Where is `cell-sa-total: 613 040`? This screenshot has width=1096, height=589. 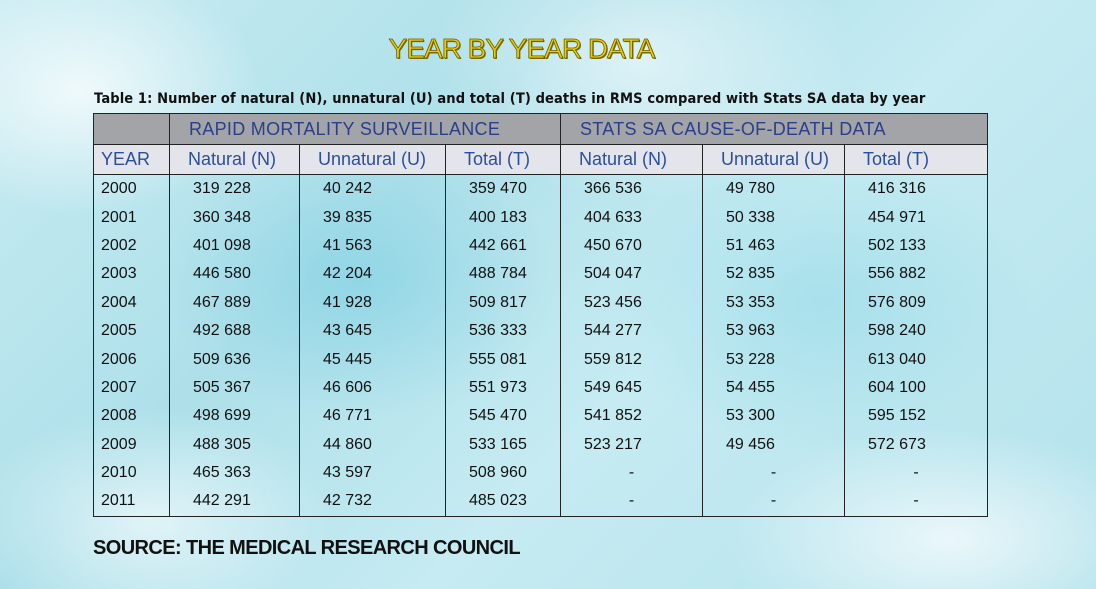
cell-sa-total: 613 040 is located at coordinates (916, 359).